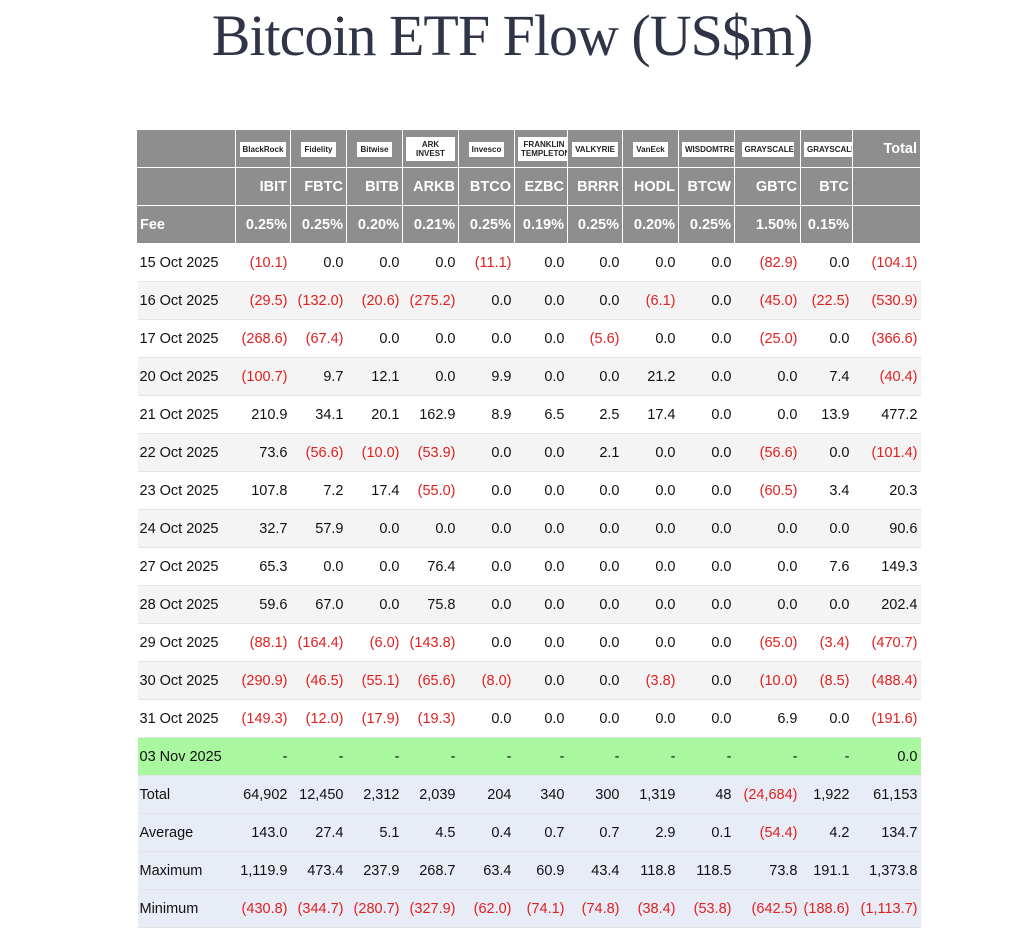 The height and width of the screenshot is (940, 1024). What do you see at coordinates (186, 718) in the screenshot?
I see `date: 31 Oct 2025` at bounding box center [186, 718].